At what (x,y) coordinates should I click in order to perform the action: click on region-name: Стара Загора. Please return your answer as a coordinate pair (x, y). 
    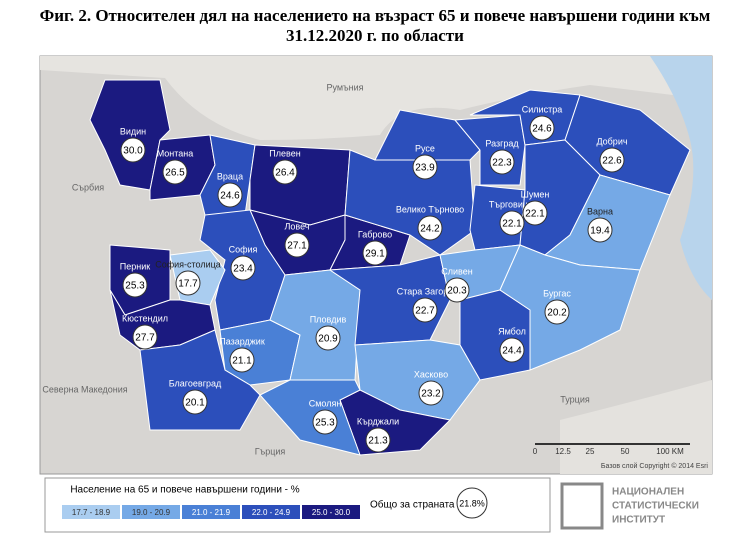
    Looking at the image, I should click on (425, 291).